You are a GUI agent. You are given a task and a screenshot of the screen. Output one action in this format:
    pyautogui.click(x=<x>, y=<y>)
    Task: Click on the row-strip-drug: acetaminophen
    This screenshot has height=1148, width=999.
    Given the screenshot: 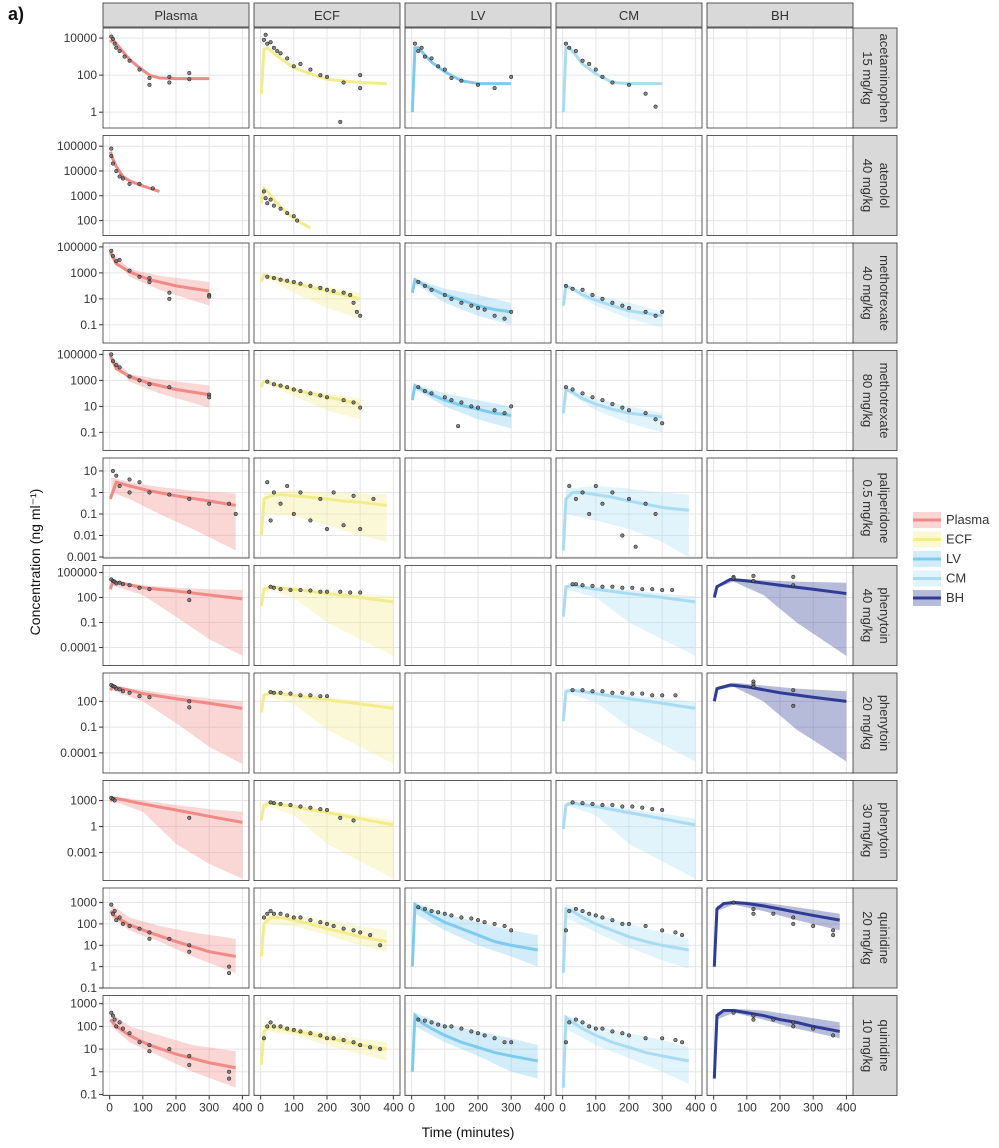 What is the action you would take?
    pyautogui.click(x=884, y=78)
    